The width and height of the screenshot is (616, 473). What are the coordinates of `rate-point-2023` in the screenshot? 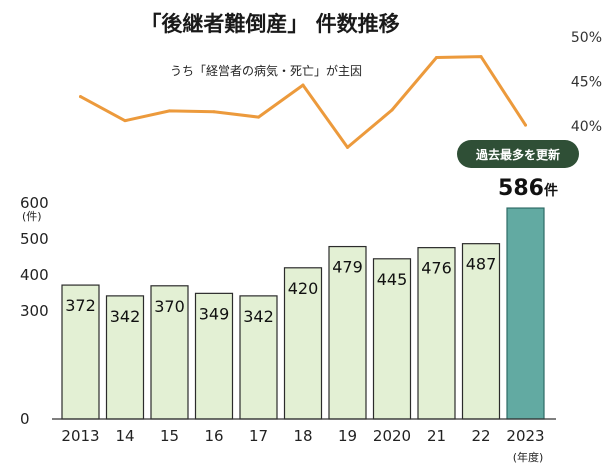 It's located at (525, 125).